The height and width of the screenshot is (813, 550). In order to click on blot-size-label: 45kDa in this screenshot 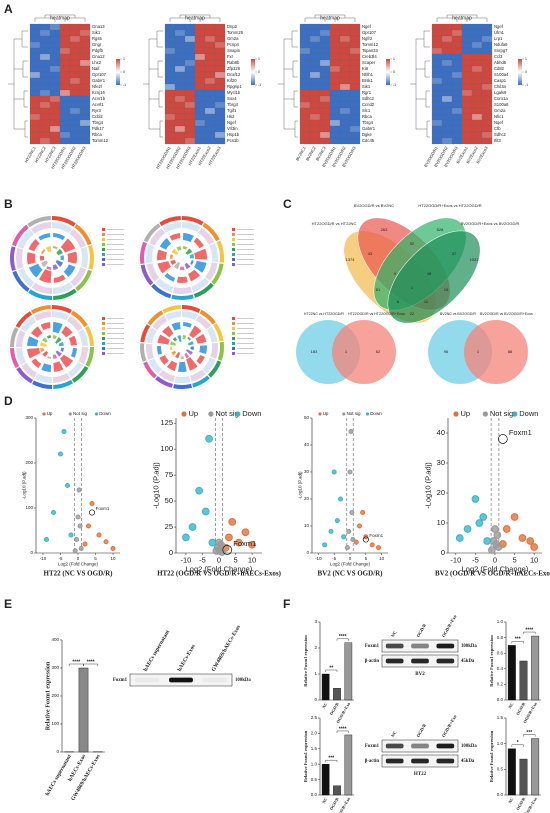, I will do `click(468, 761)`.